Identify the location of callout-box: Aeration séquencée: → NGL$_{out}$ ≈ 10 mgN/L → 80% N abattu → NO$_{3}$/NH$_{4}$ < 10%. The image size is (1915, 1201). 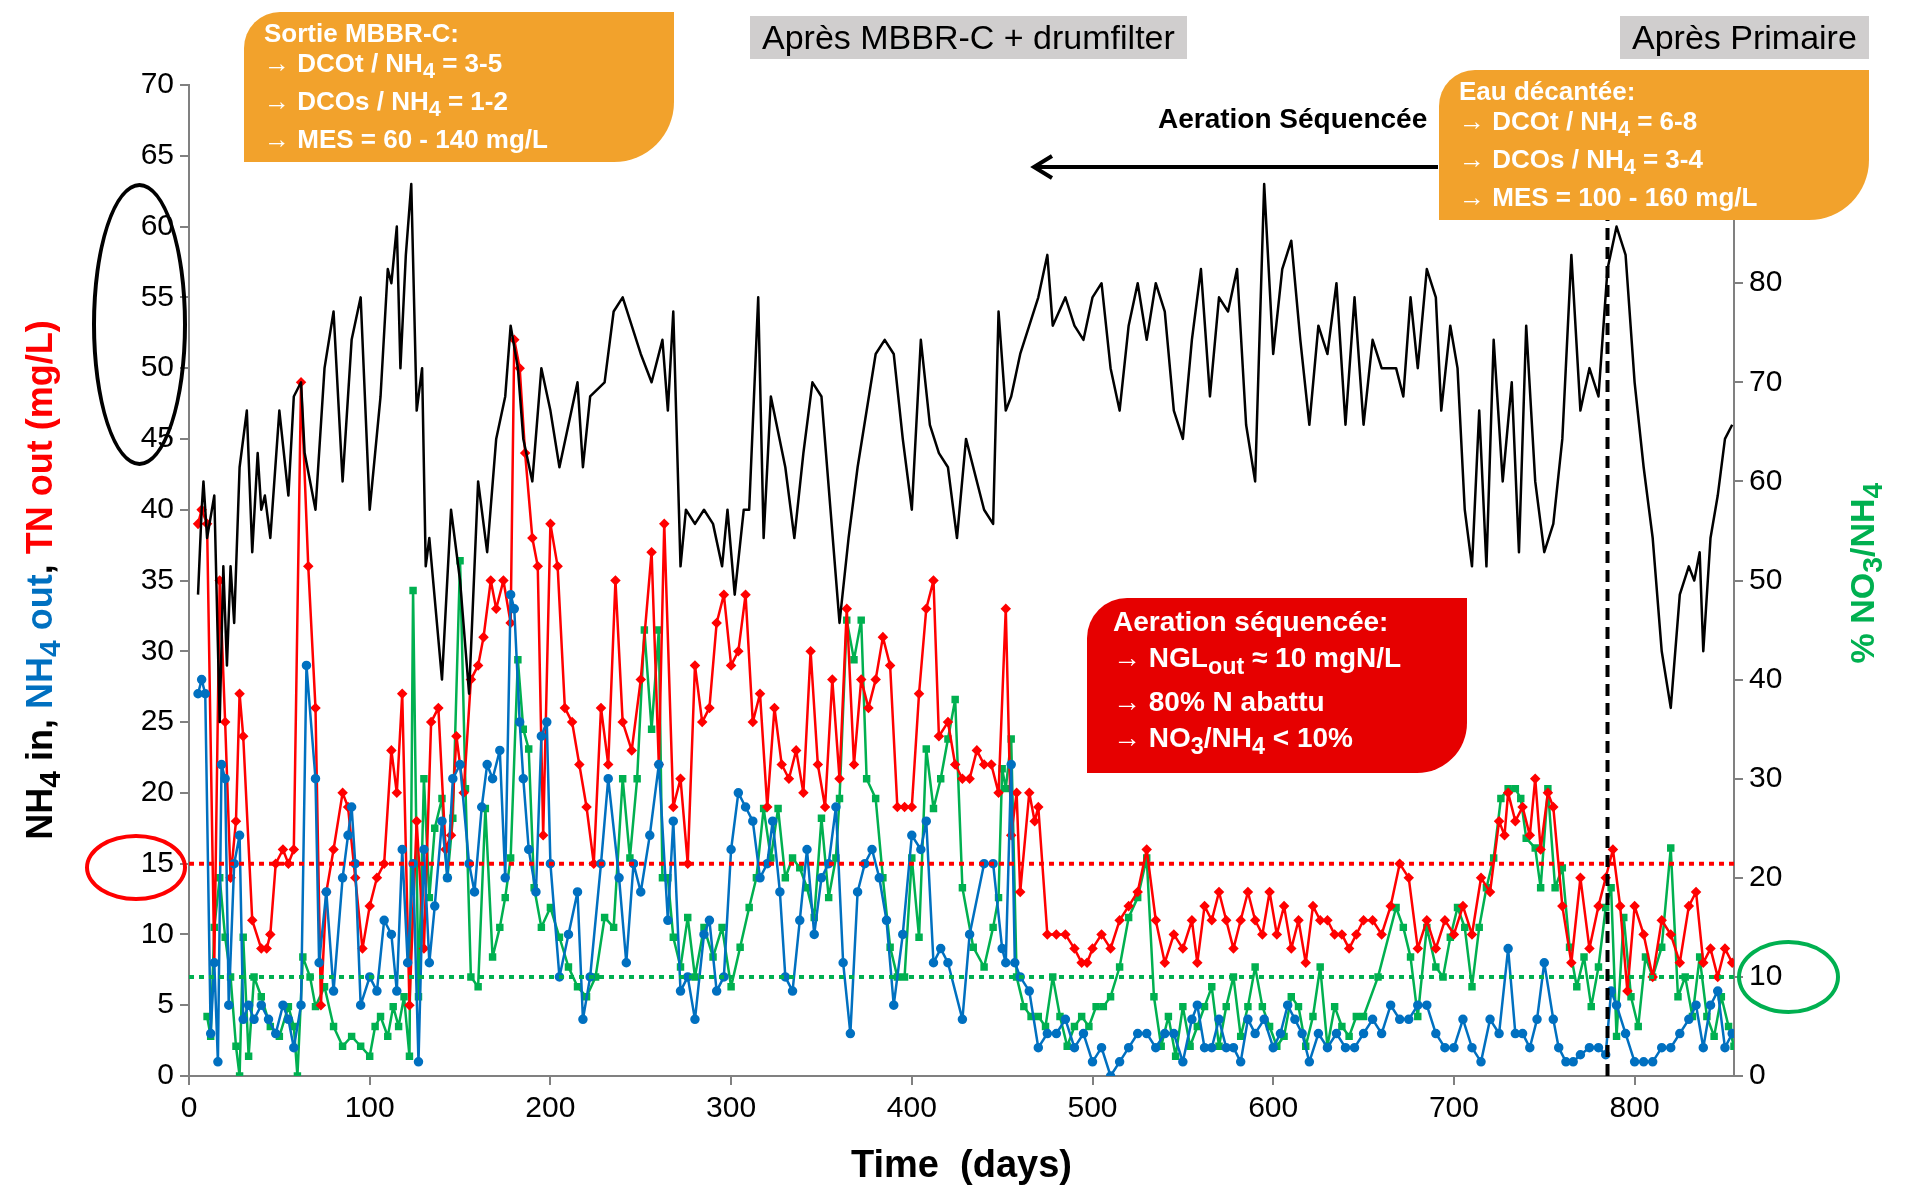
(1277, 686).